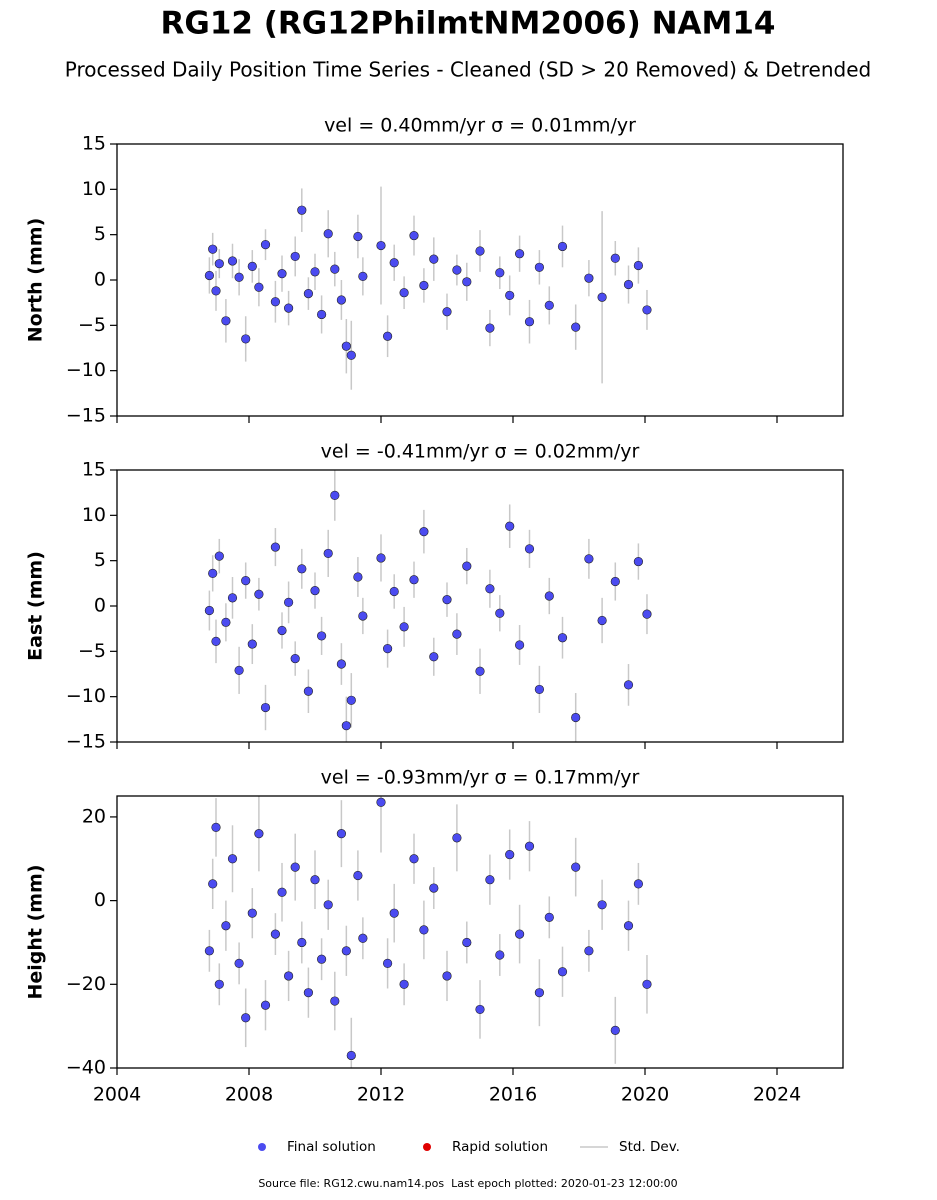  I want to click on y-axis-label: Height (mm), so click(36, 931).